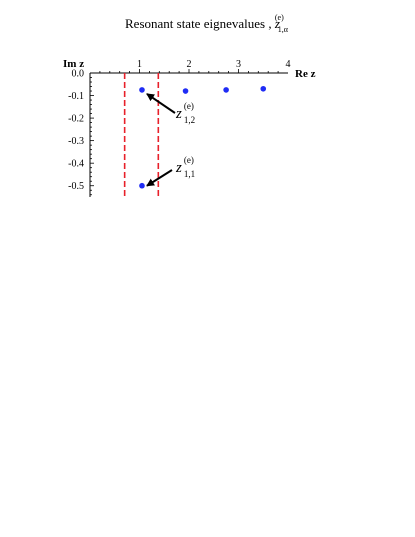 This screenshot has height=537, width=415. Describe the element at coordinates (188, 106) in the screenshot. I see `annotation-z12-superscript: (e)` at that location.